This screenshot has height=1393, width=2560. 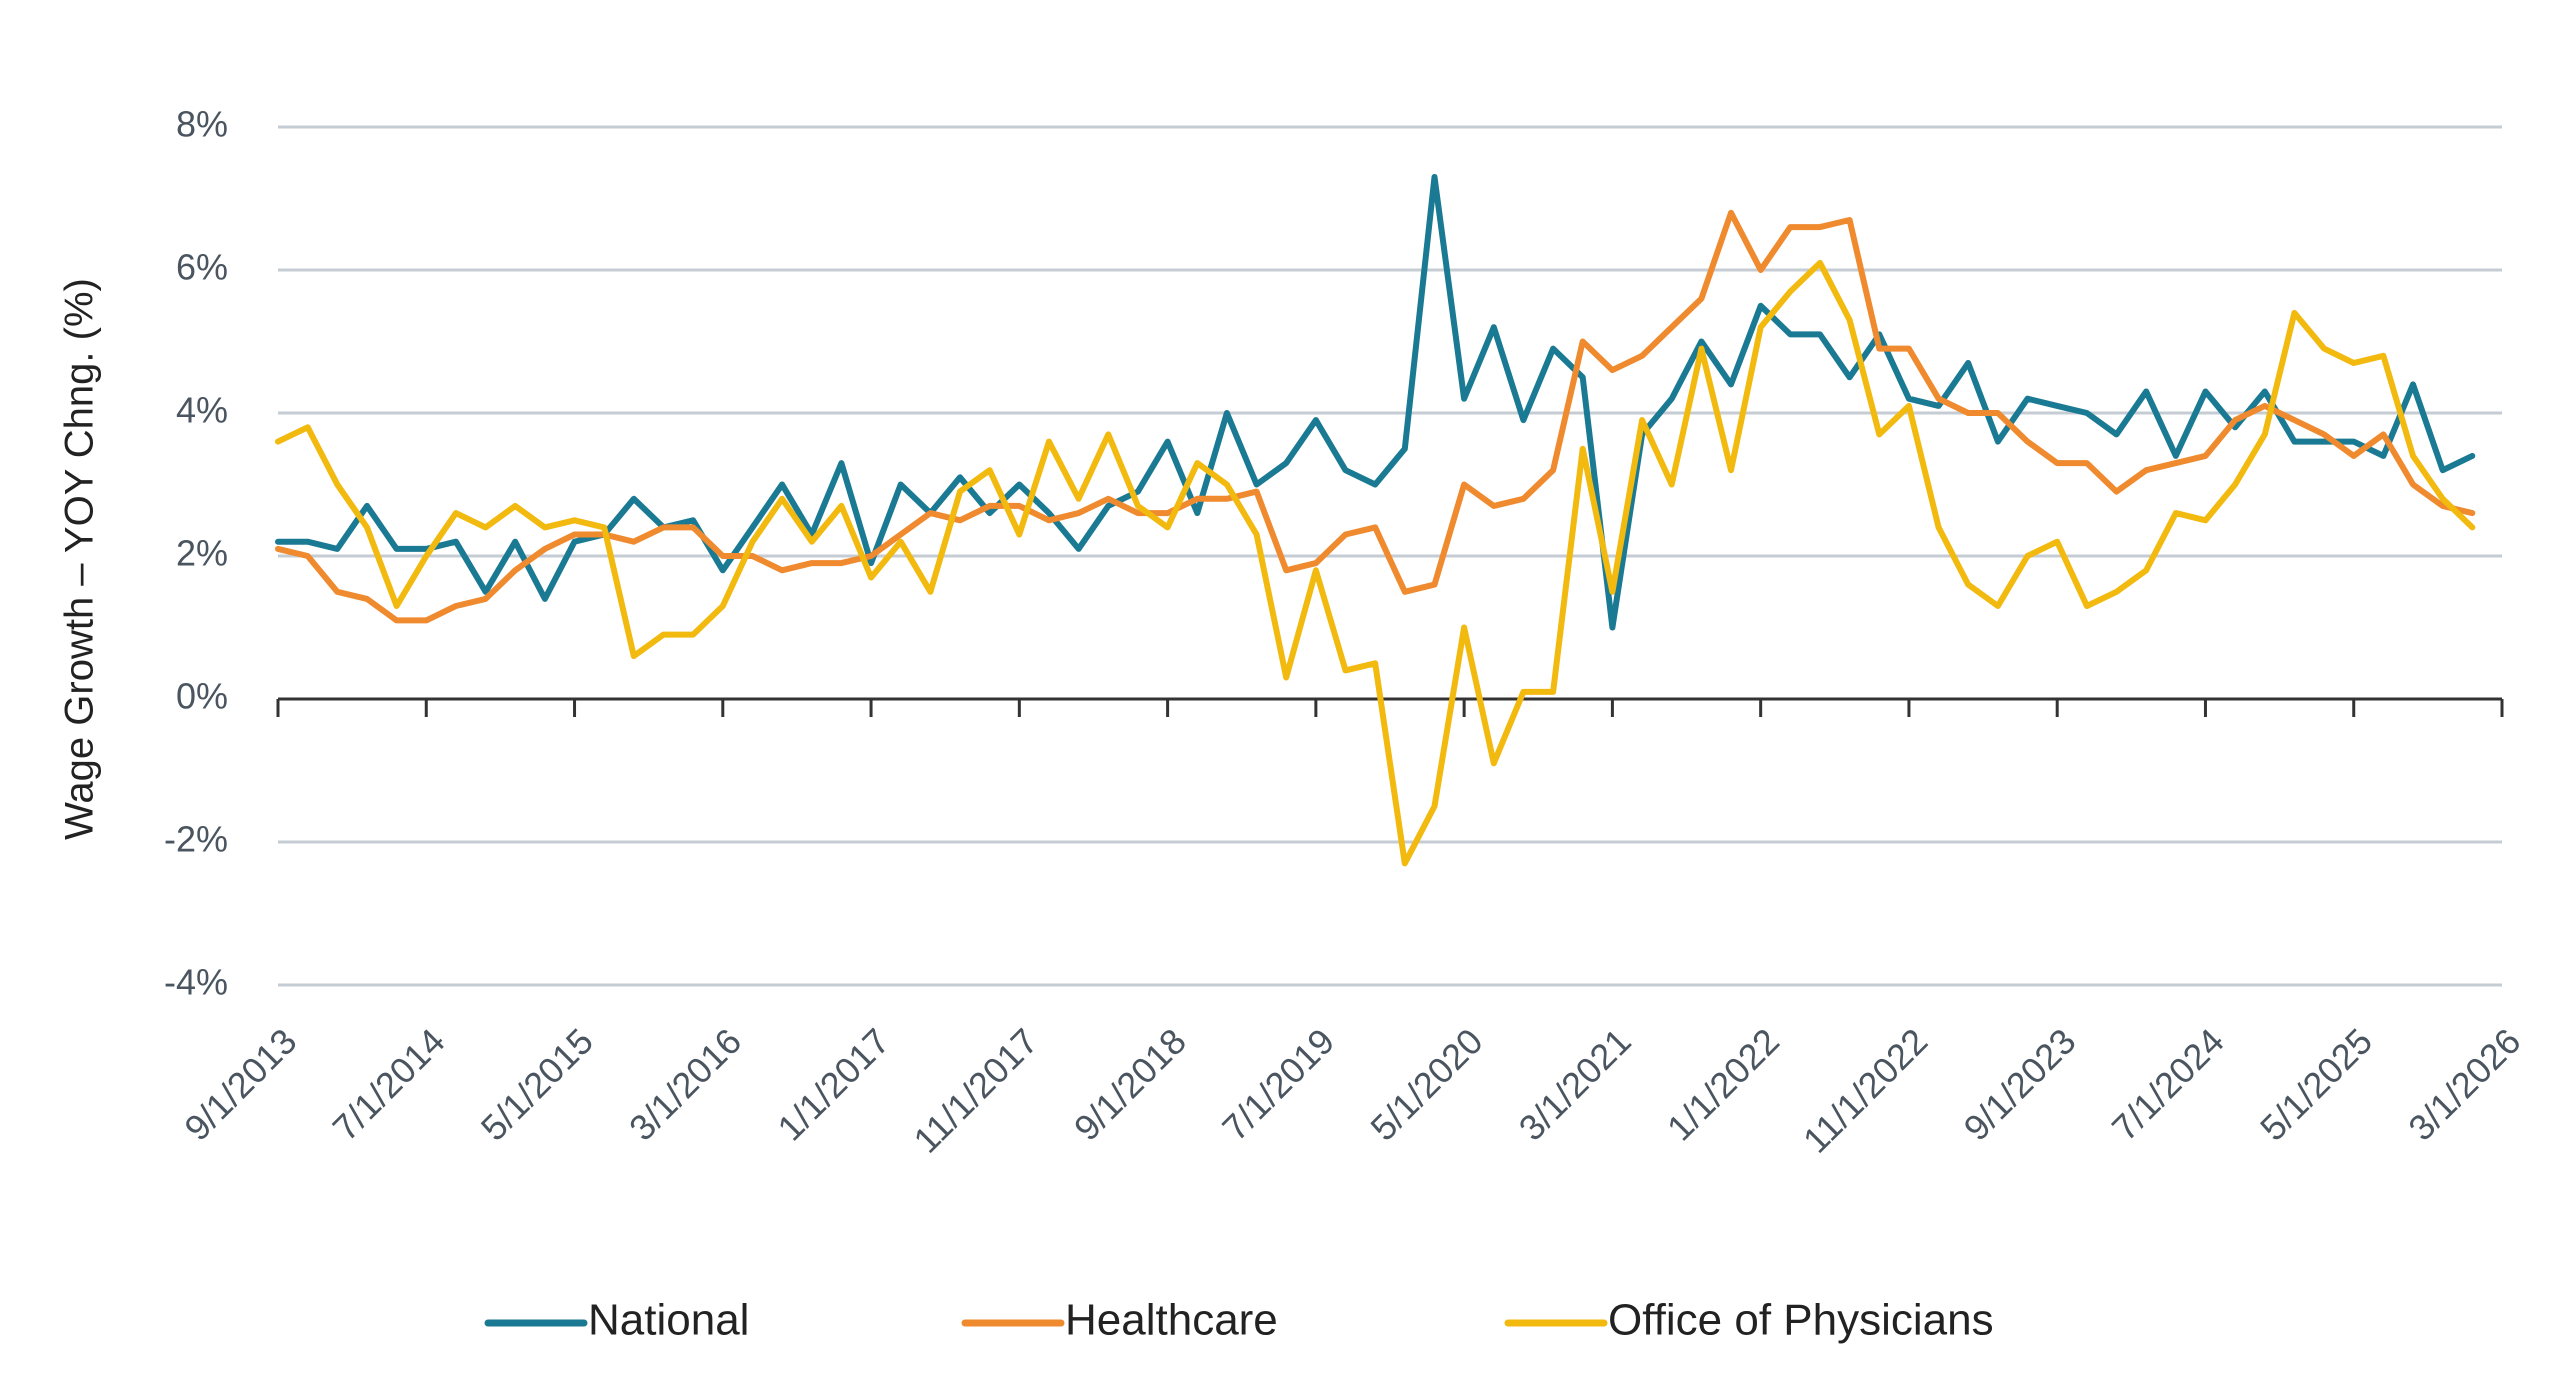 I want to click on x-tick-label: 7/1/2014, so click(x=389, y=1084).